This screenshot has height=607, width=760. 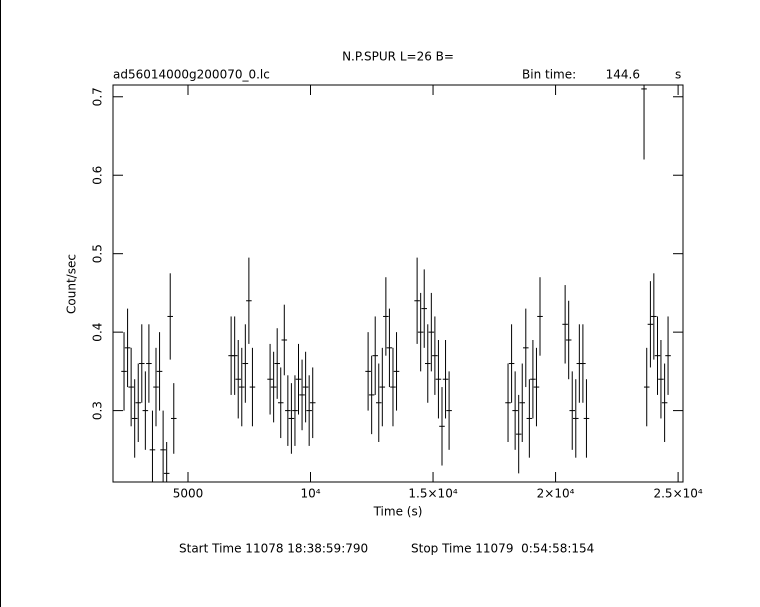 What do you see at coordinates (188, 494) in the screenshot?
I see `x-tick-label: 5000` at bounding box center [188, 494].